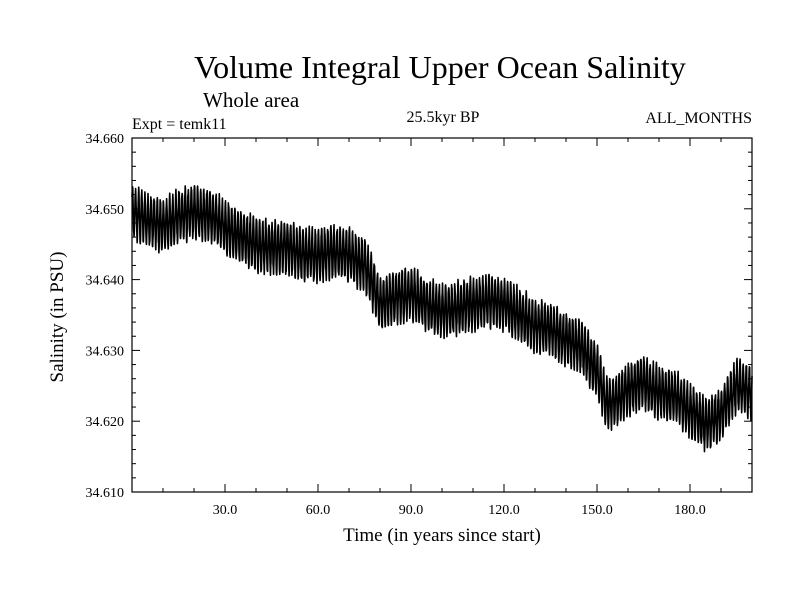 The width and height of the screenshot is (800, 600). Describe the element at coordinates (57, 317) in the screenshot. I see `y-axis-label: Salinity (in PSU)` at that location.